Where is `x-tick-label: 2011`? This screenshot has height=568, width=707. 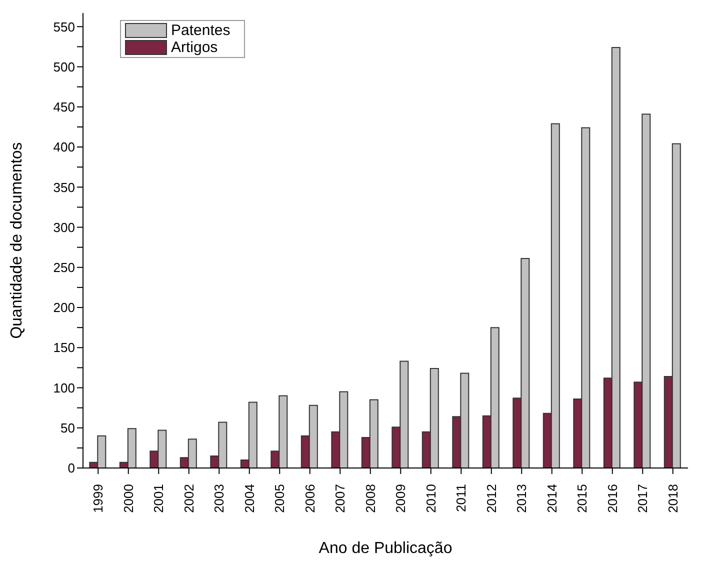 x-tick-label: 2011 is located at coordinates (461, 498).